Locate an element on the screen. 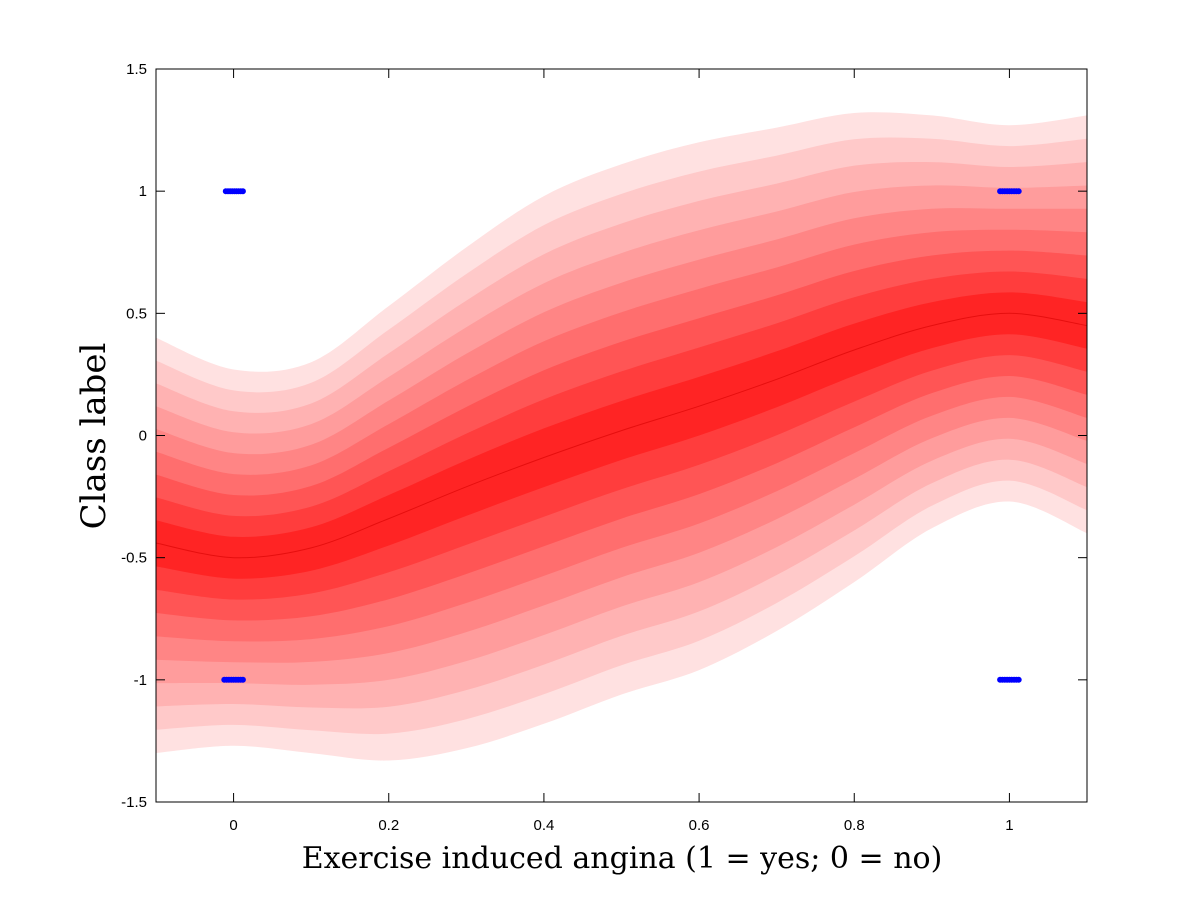  y-tick-label: 0 is located at coordinates (143, 436).